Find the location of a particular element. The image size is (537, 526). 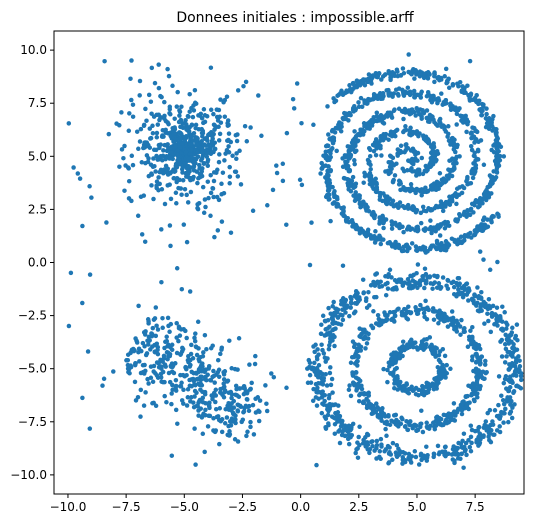

y-tick-label: 0.0 is located at coordinates (37, 263).